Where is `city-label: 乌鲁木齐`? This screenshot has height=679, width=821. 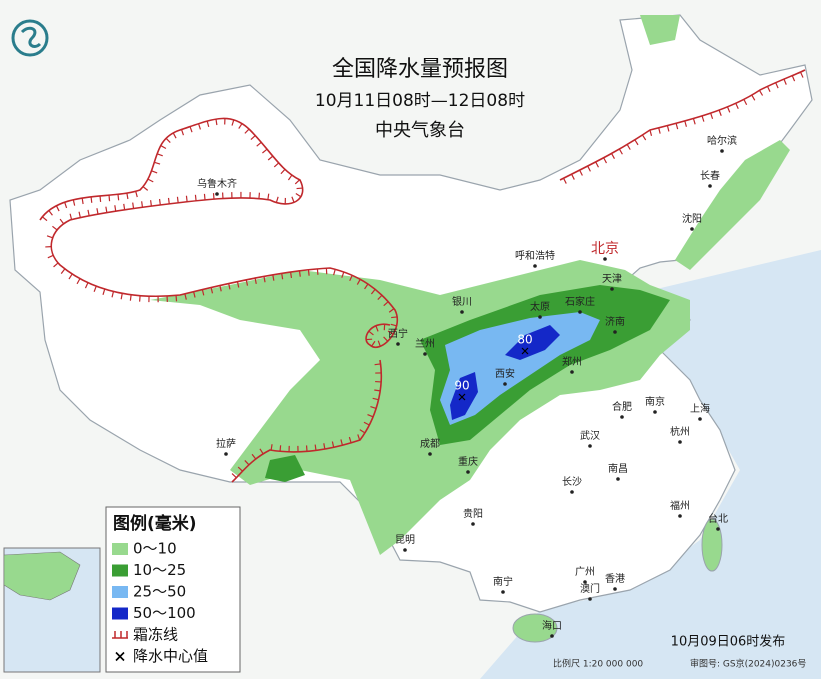 city-label: 乌鲁木齐 is located at coordinates (217, 183).